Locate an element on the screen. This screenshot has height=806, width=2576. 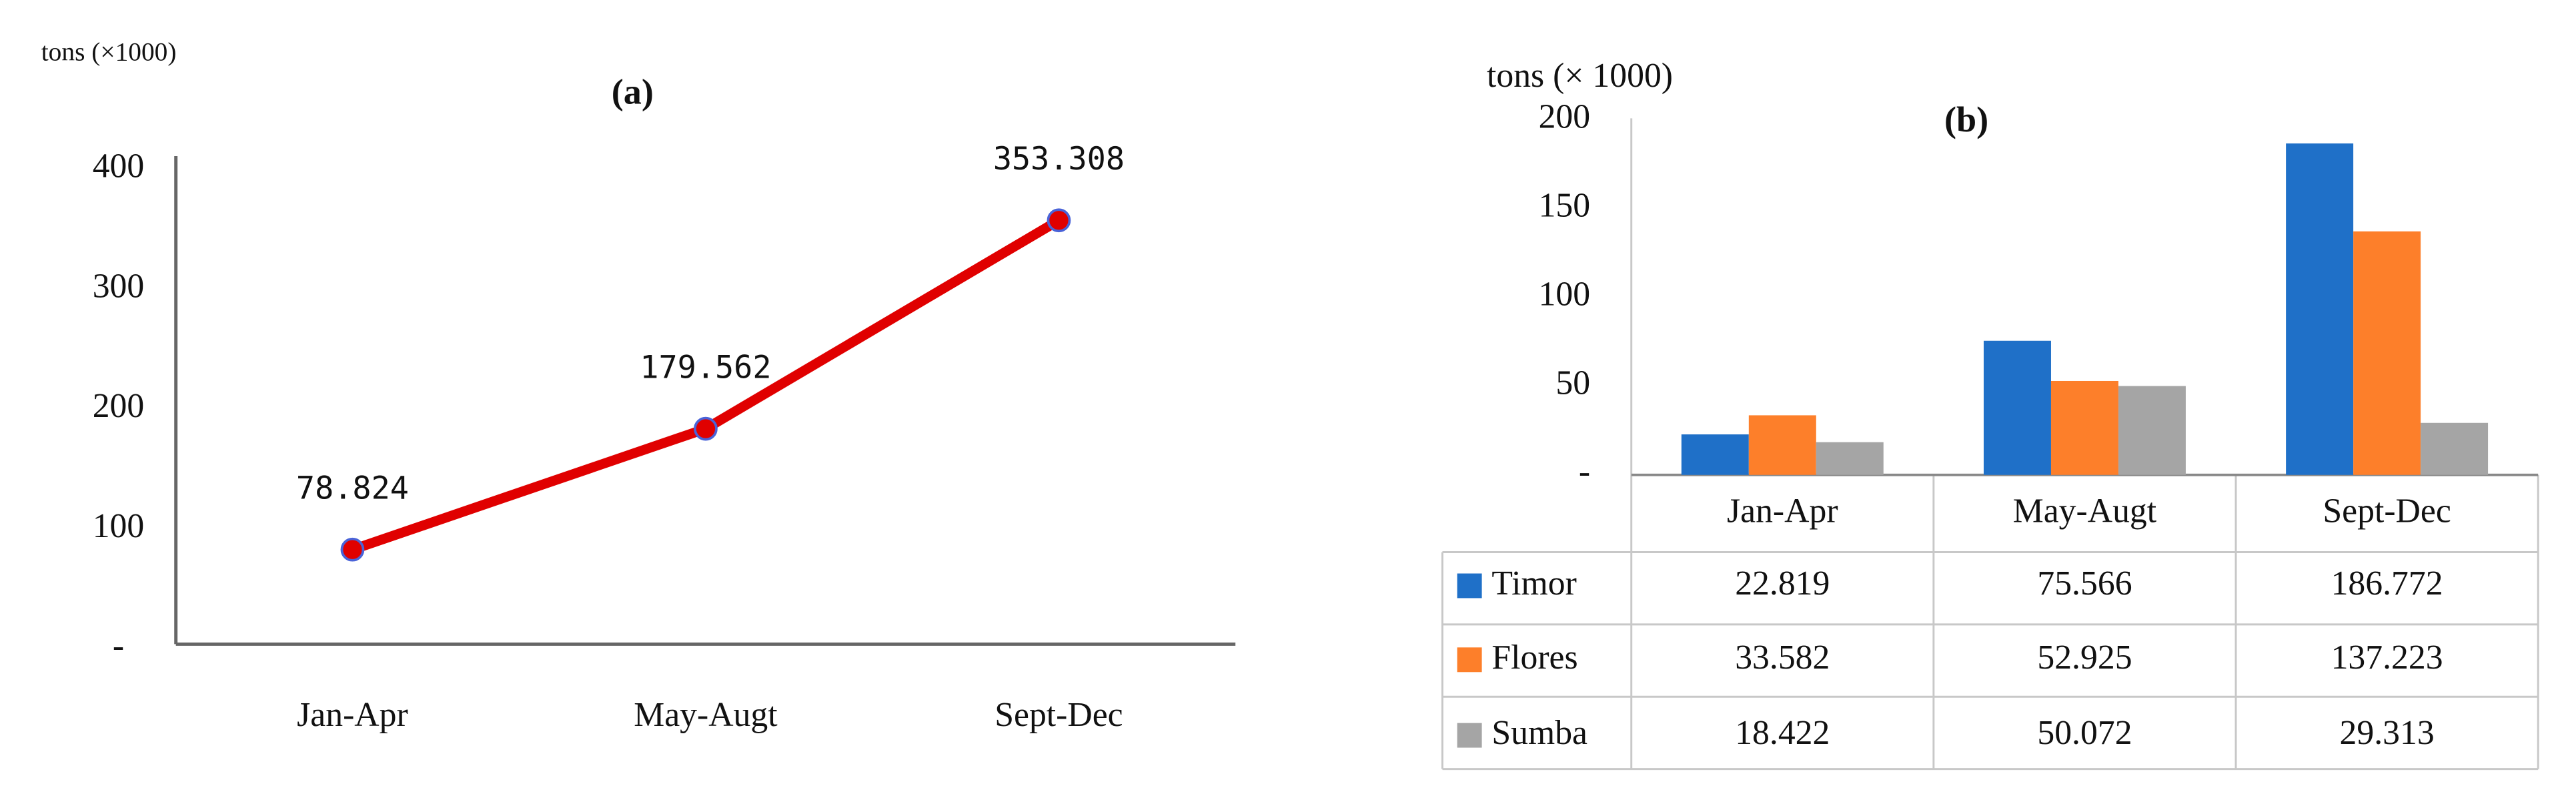
table-cell: 22.819 is located at coordinates (1783, 583).